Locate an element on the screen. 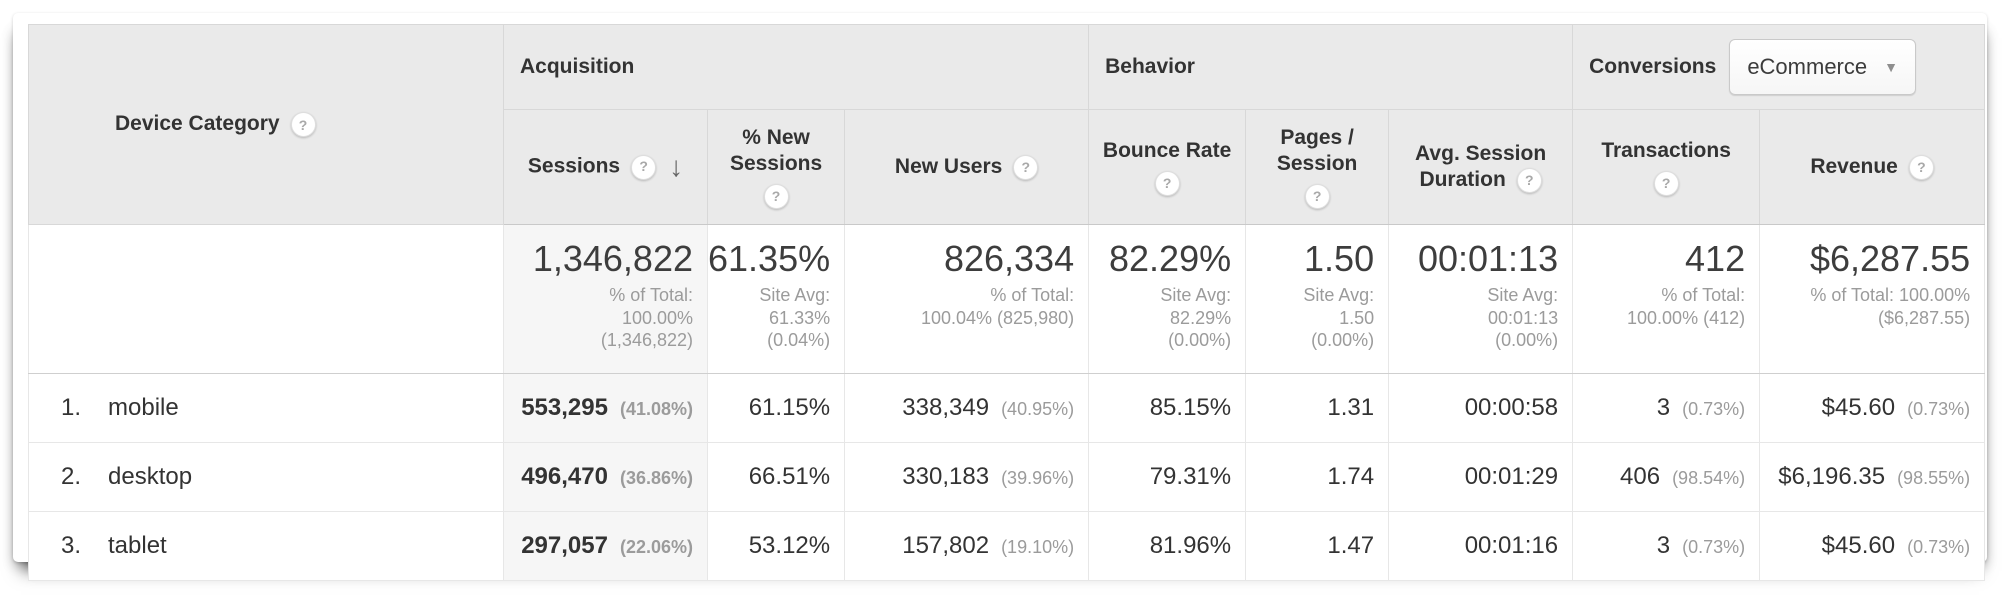  summary-pages-per-session: 1.50 Site Avg: 1.50 (0.00%) is located at coordinates (1317, 299).